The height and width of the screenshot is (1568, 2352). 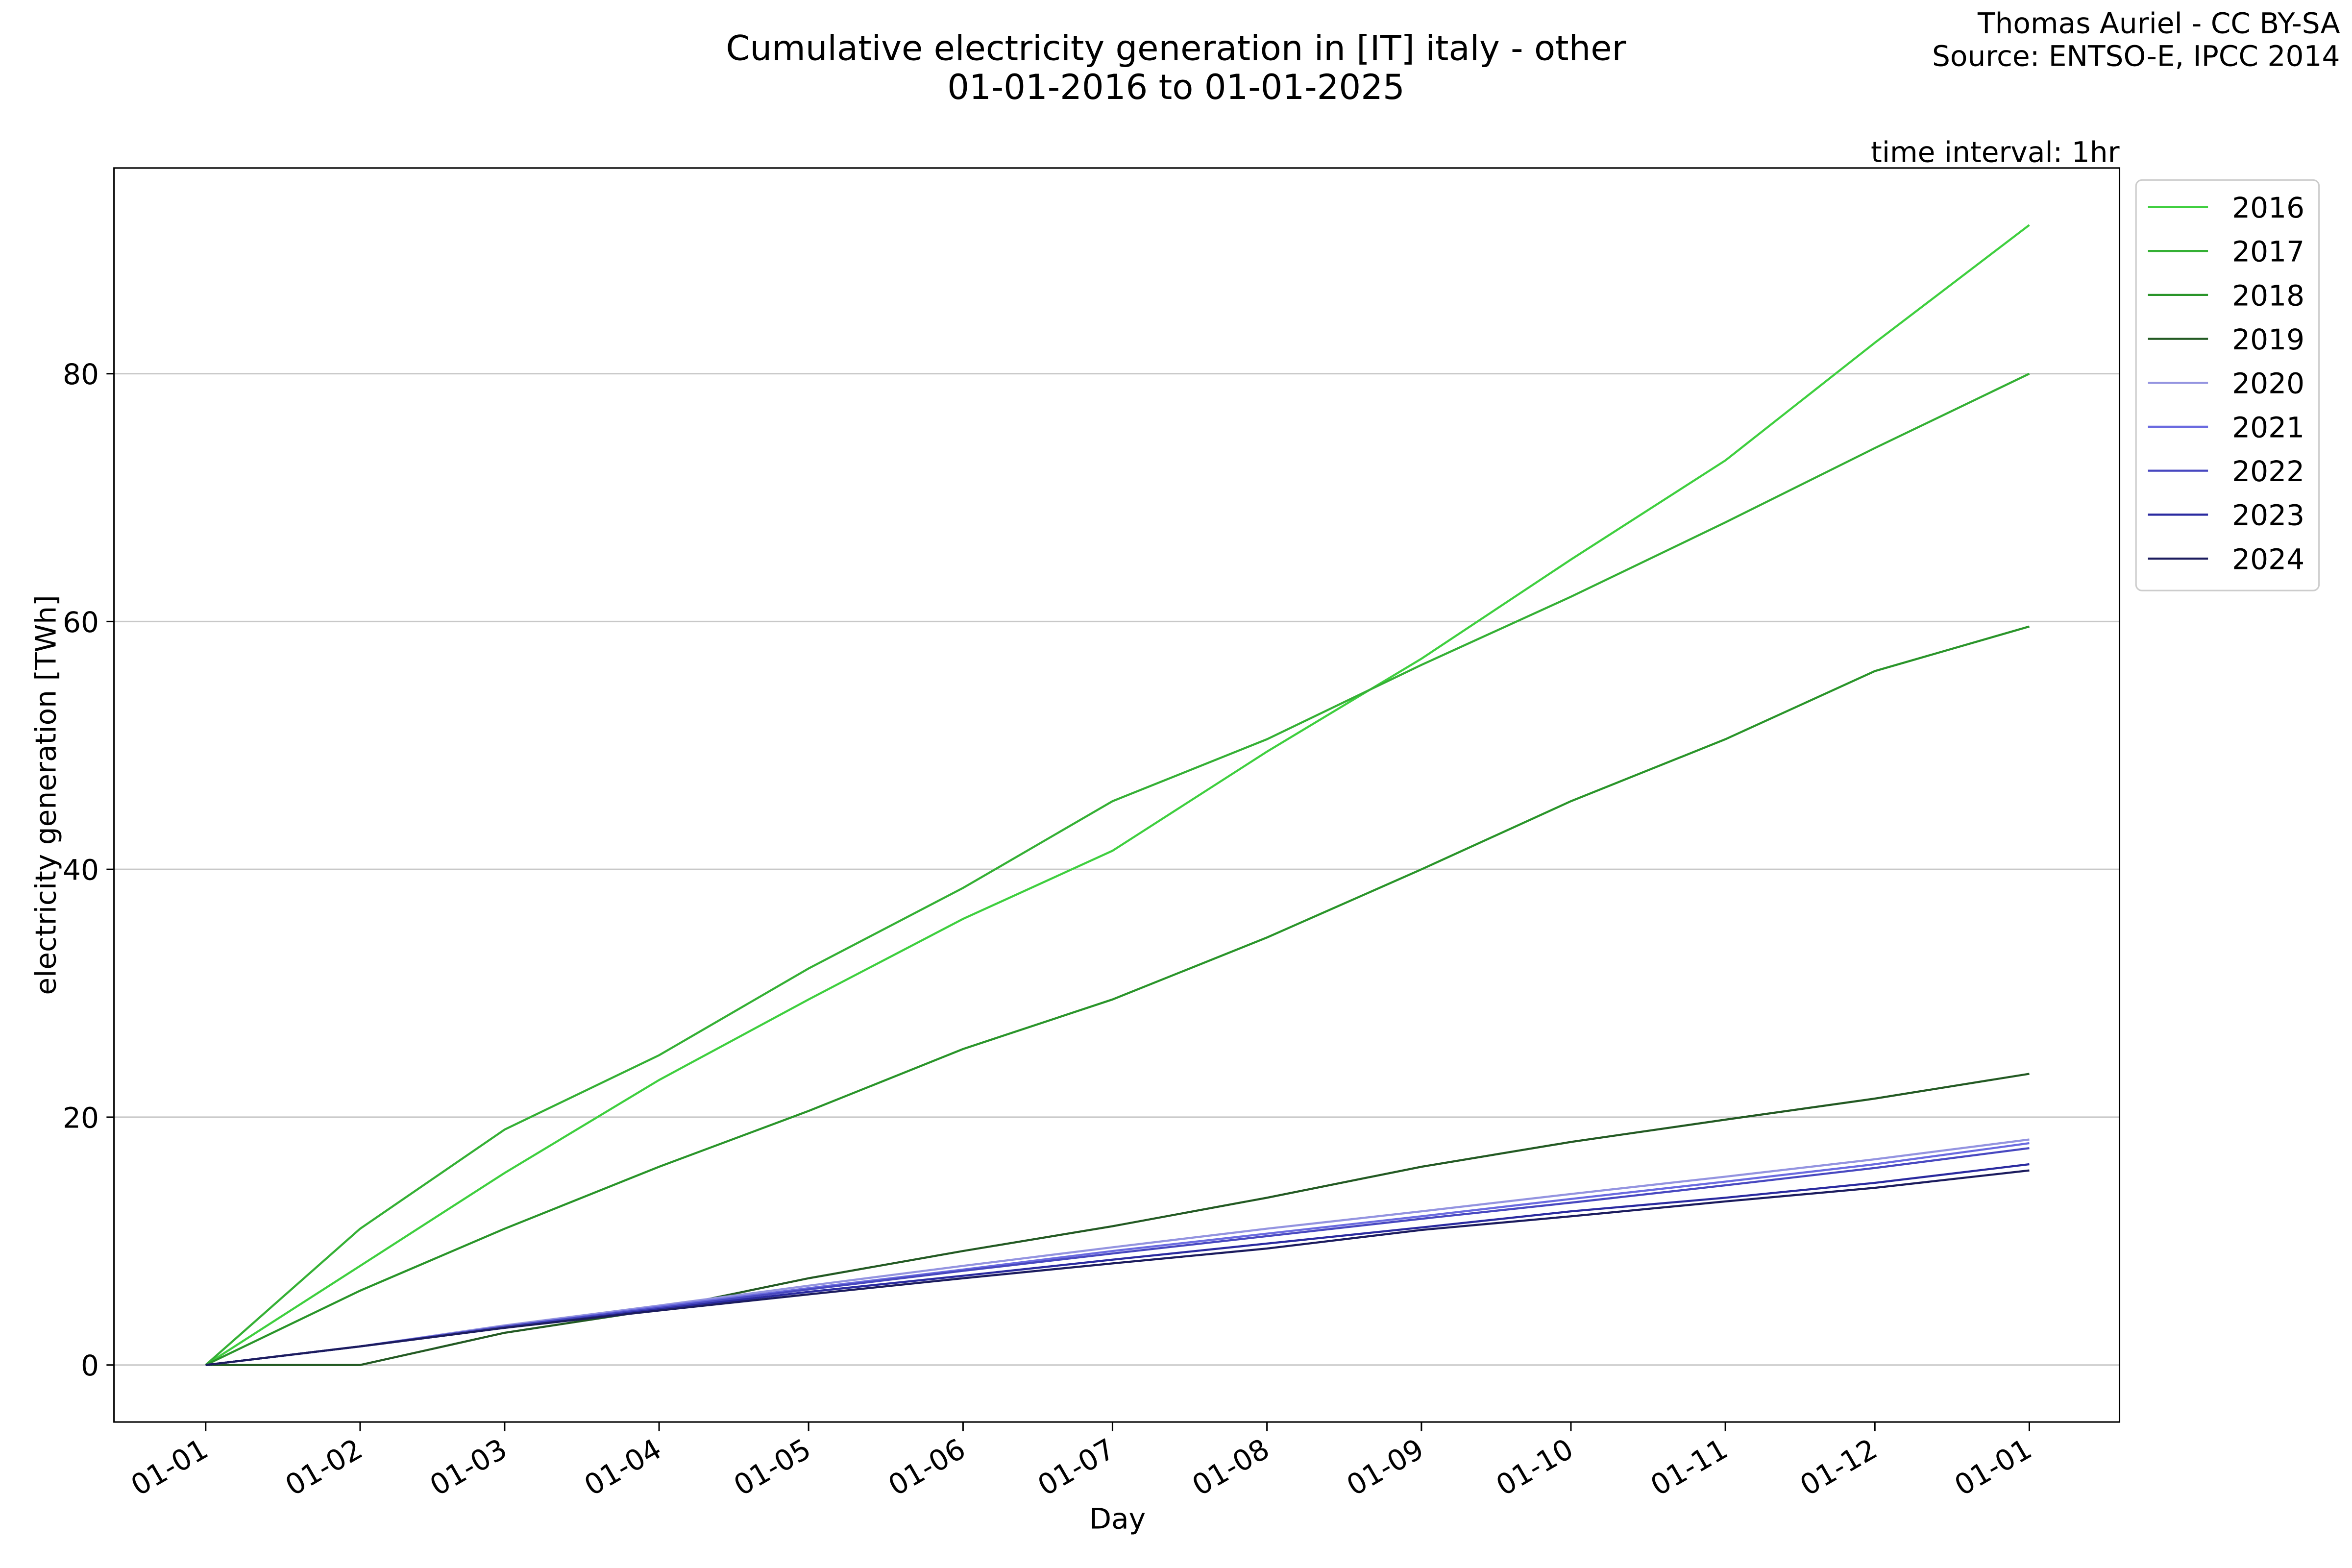 What do you see at coordinates (2268, 427) in the screenshot?
I see `legend-label: 2021` at bounding box center [2268, 427].